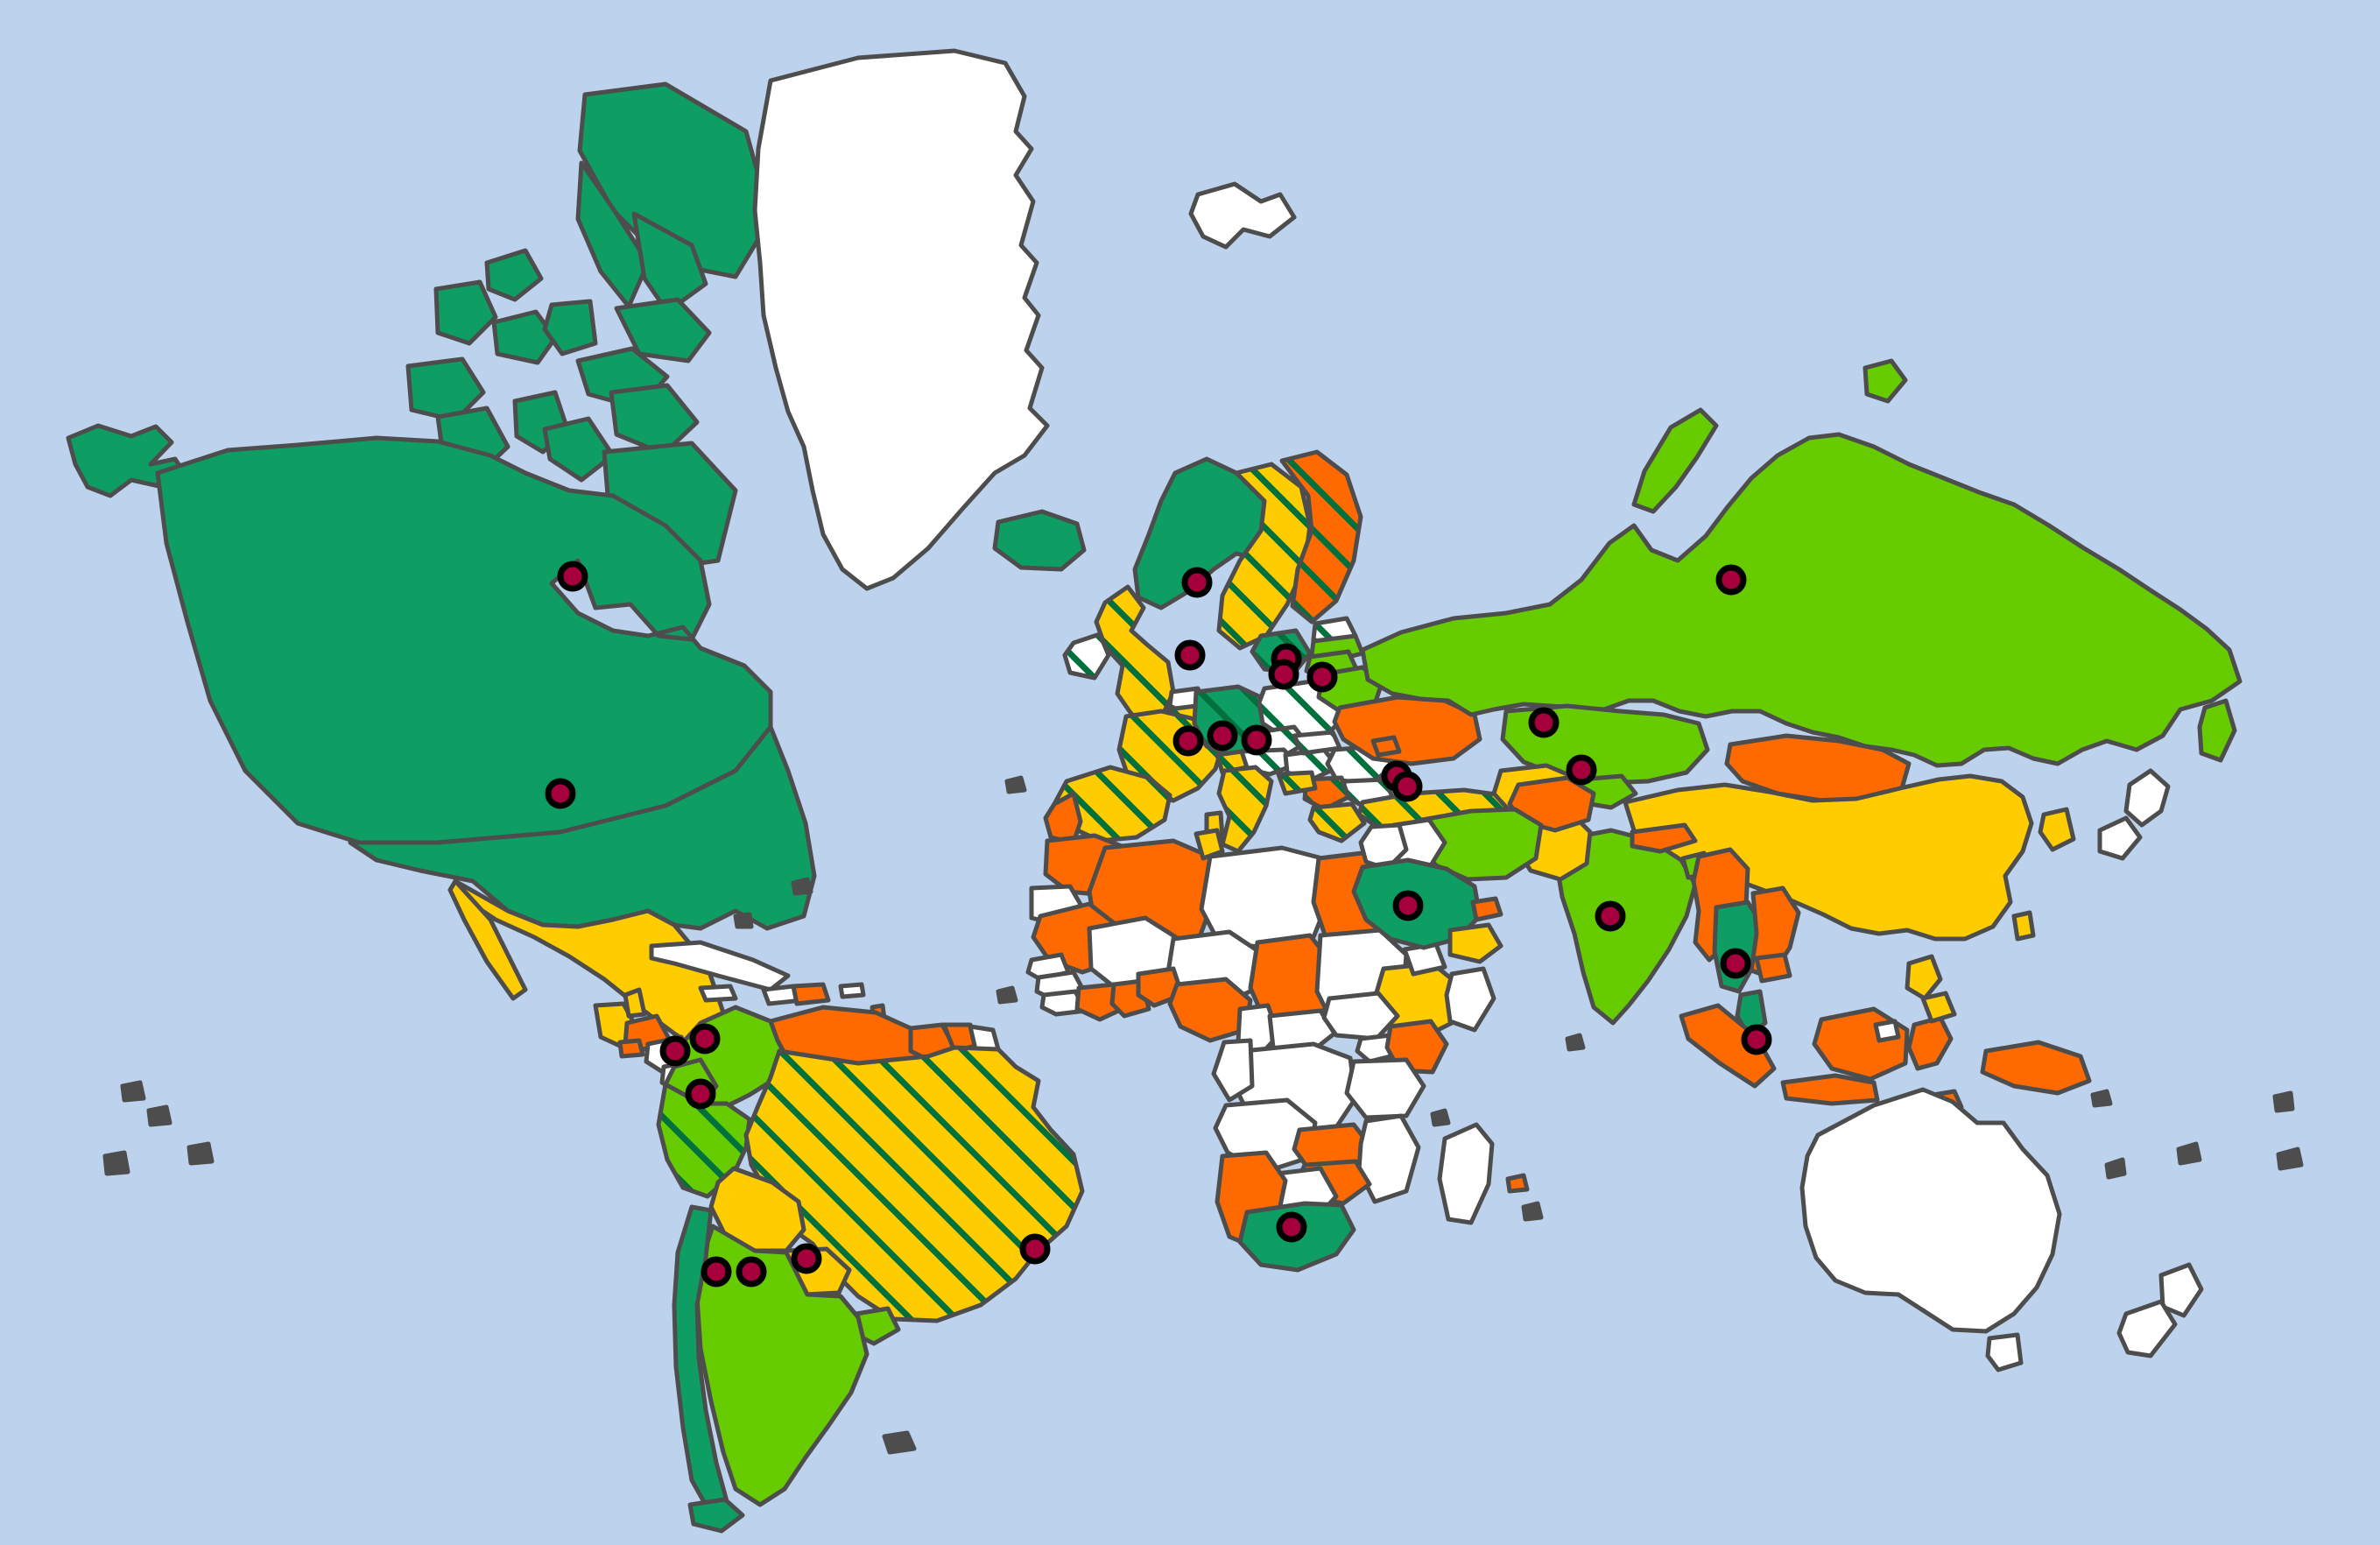  I want to click on country-somalia, so click(1470, 999).